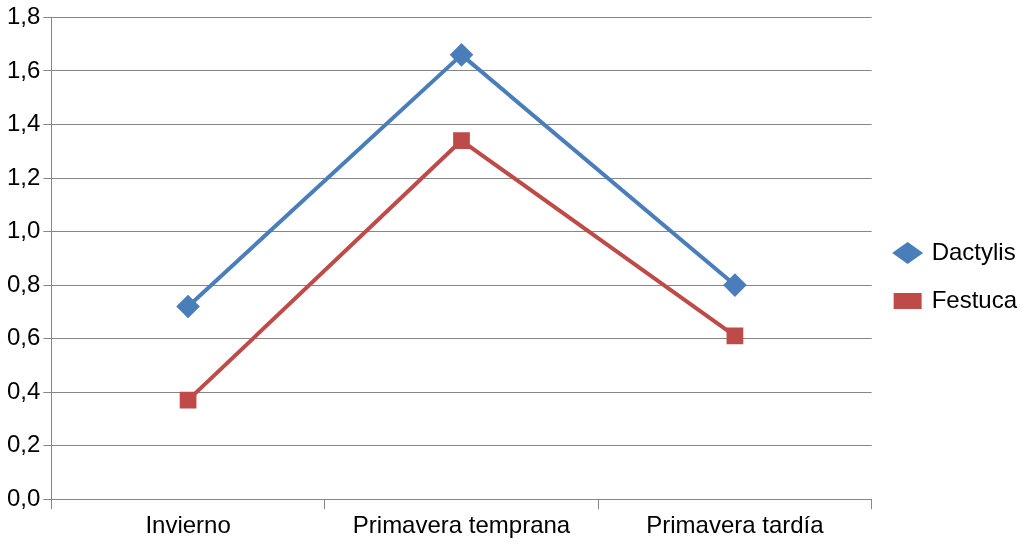  What do you see at coordinates (23, 390) in the screenshot?
I see `y-tick-label: 0,4` at bounding box center [23, 390].